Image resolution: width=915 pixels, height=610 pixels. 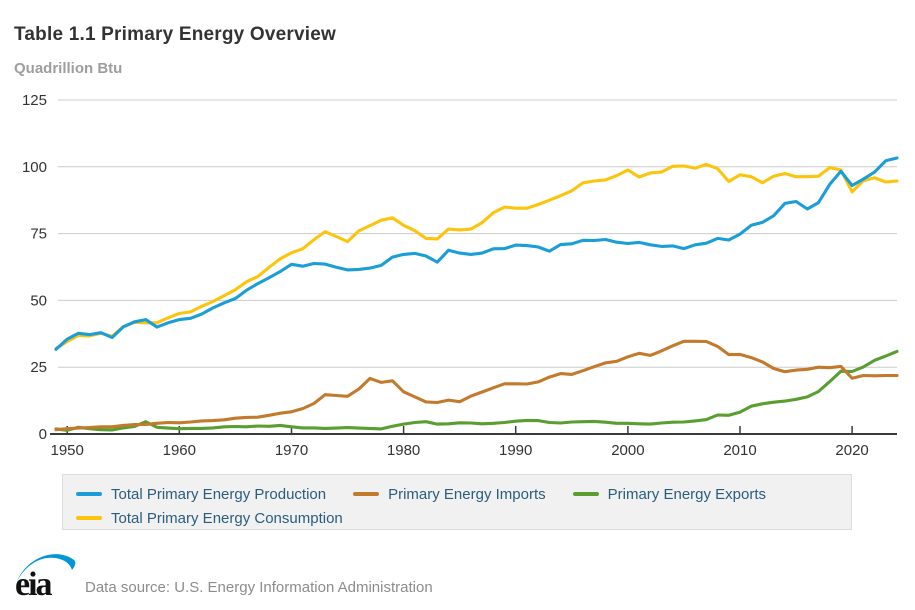 I want to click on x-tick-label-2000: 2000, so click(x=627, y=450).